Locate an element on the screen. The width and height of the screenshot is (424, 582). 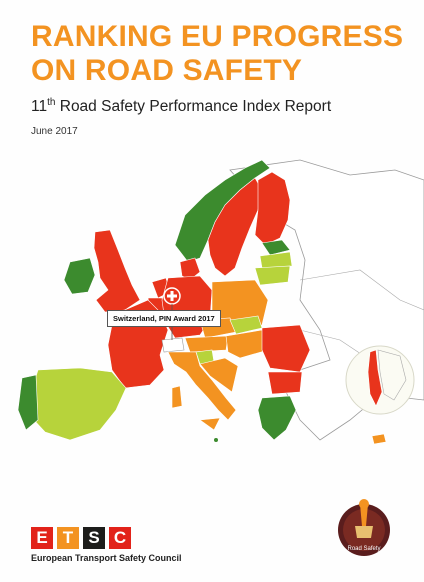
title-line-1: RANKING EU PROGRESS is located at coordinates (217, 36).